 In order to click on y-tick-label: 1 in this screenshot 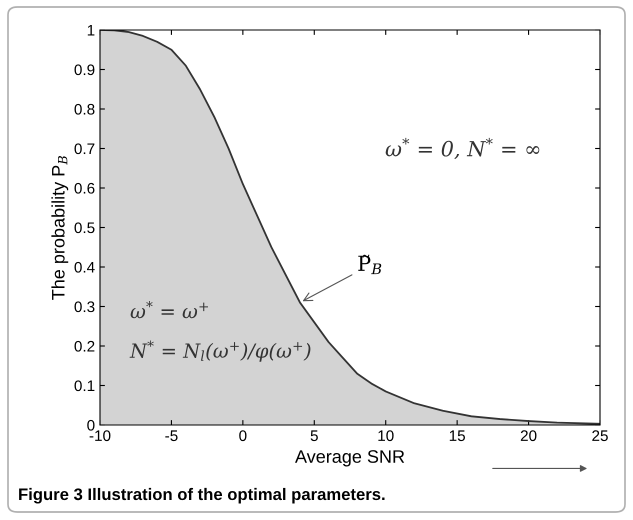, I will do `click(91, 30)`.